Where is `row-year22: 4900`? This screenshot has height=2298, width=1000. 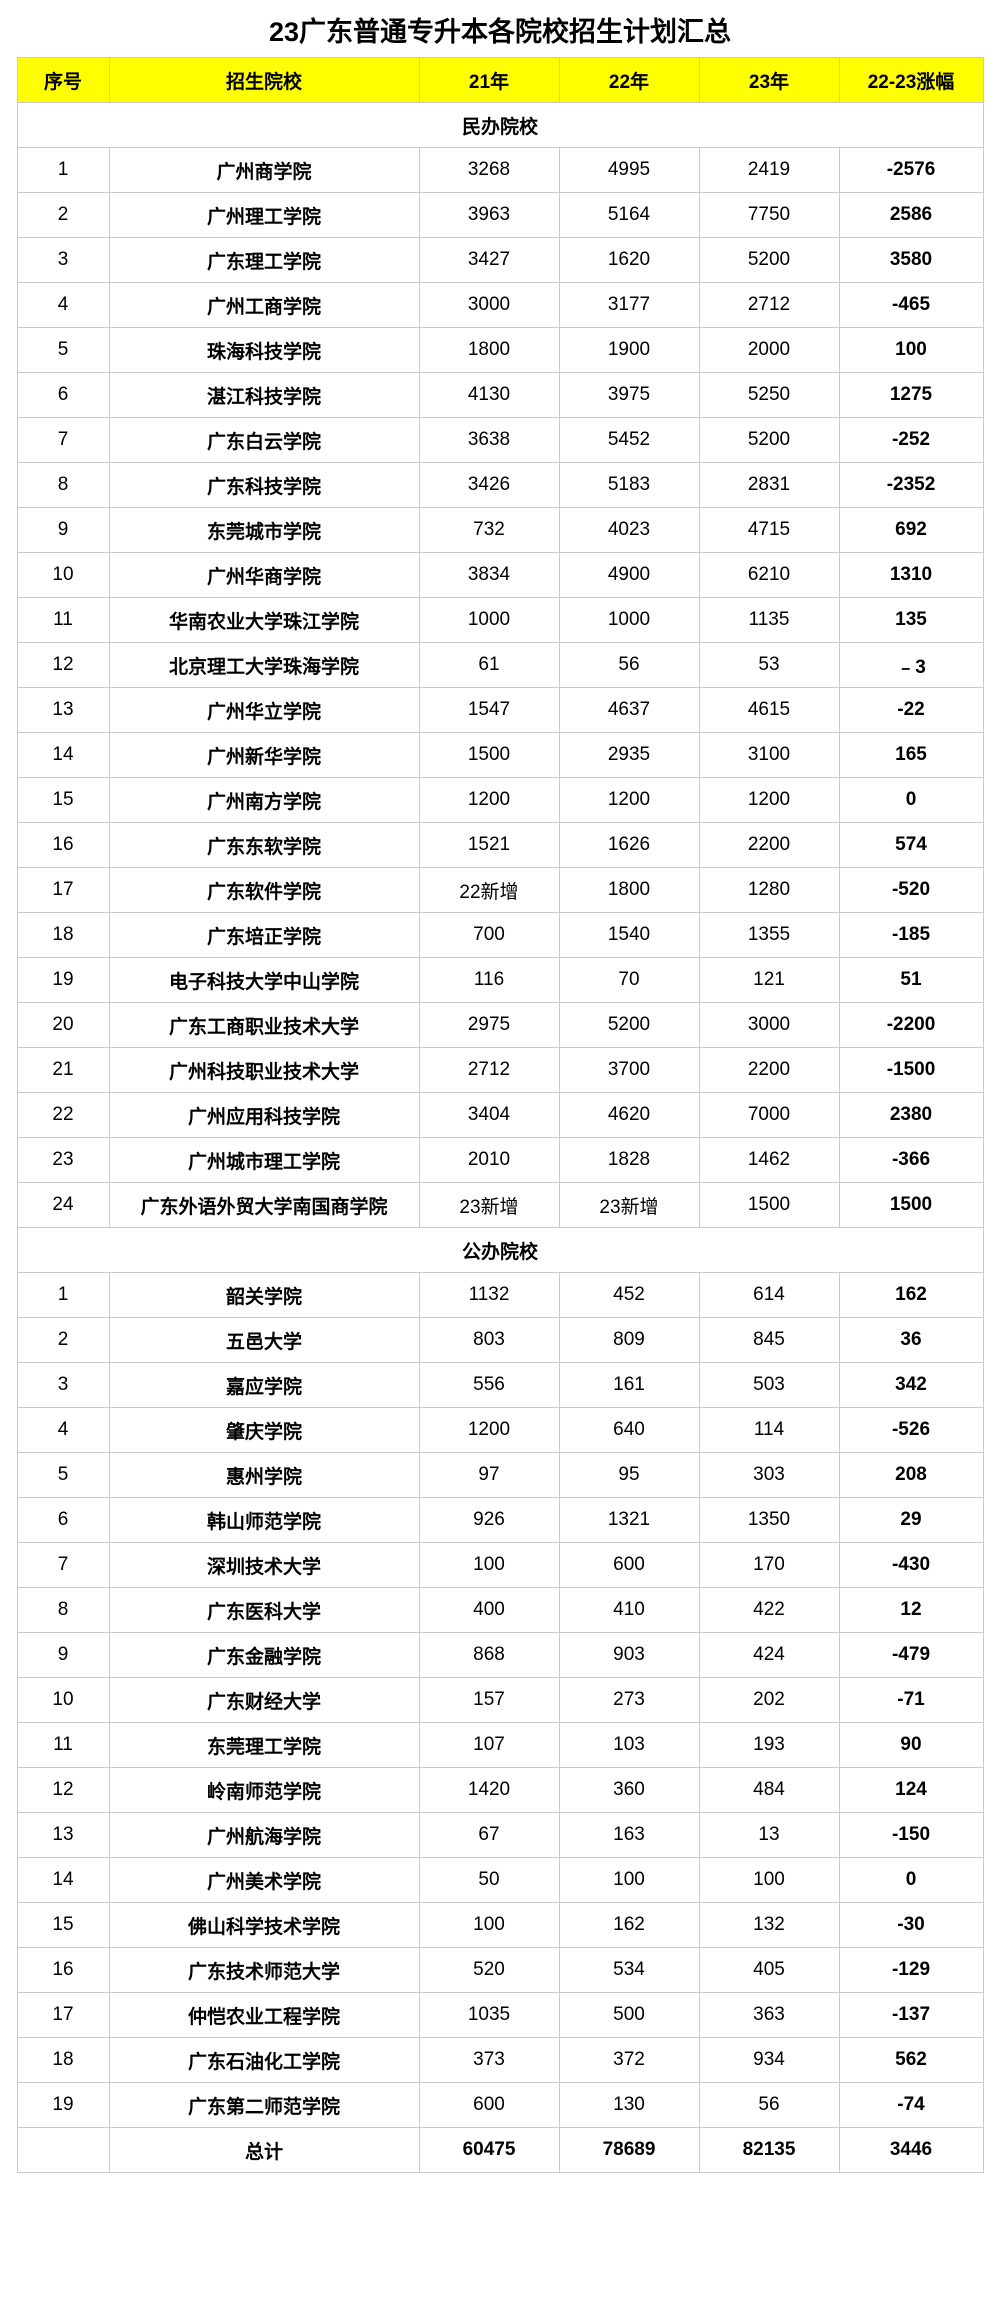
row-year22: 4900 is located at coordinates (629, 575).